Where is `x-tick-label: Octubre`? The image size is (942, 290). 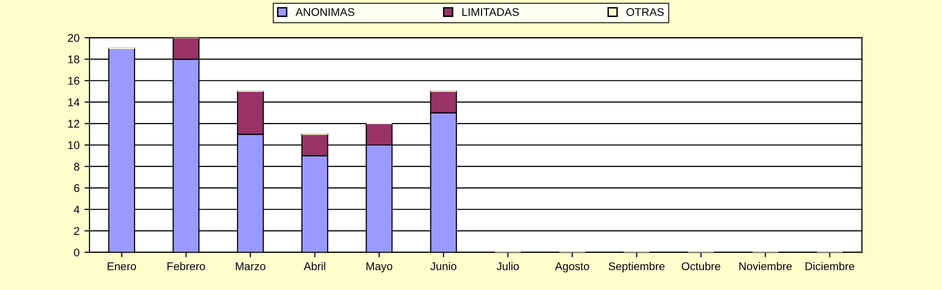
x-tick-label: Octubre is located at coordinates (701, 266).